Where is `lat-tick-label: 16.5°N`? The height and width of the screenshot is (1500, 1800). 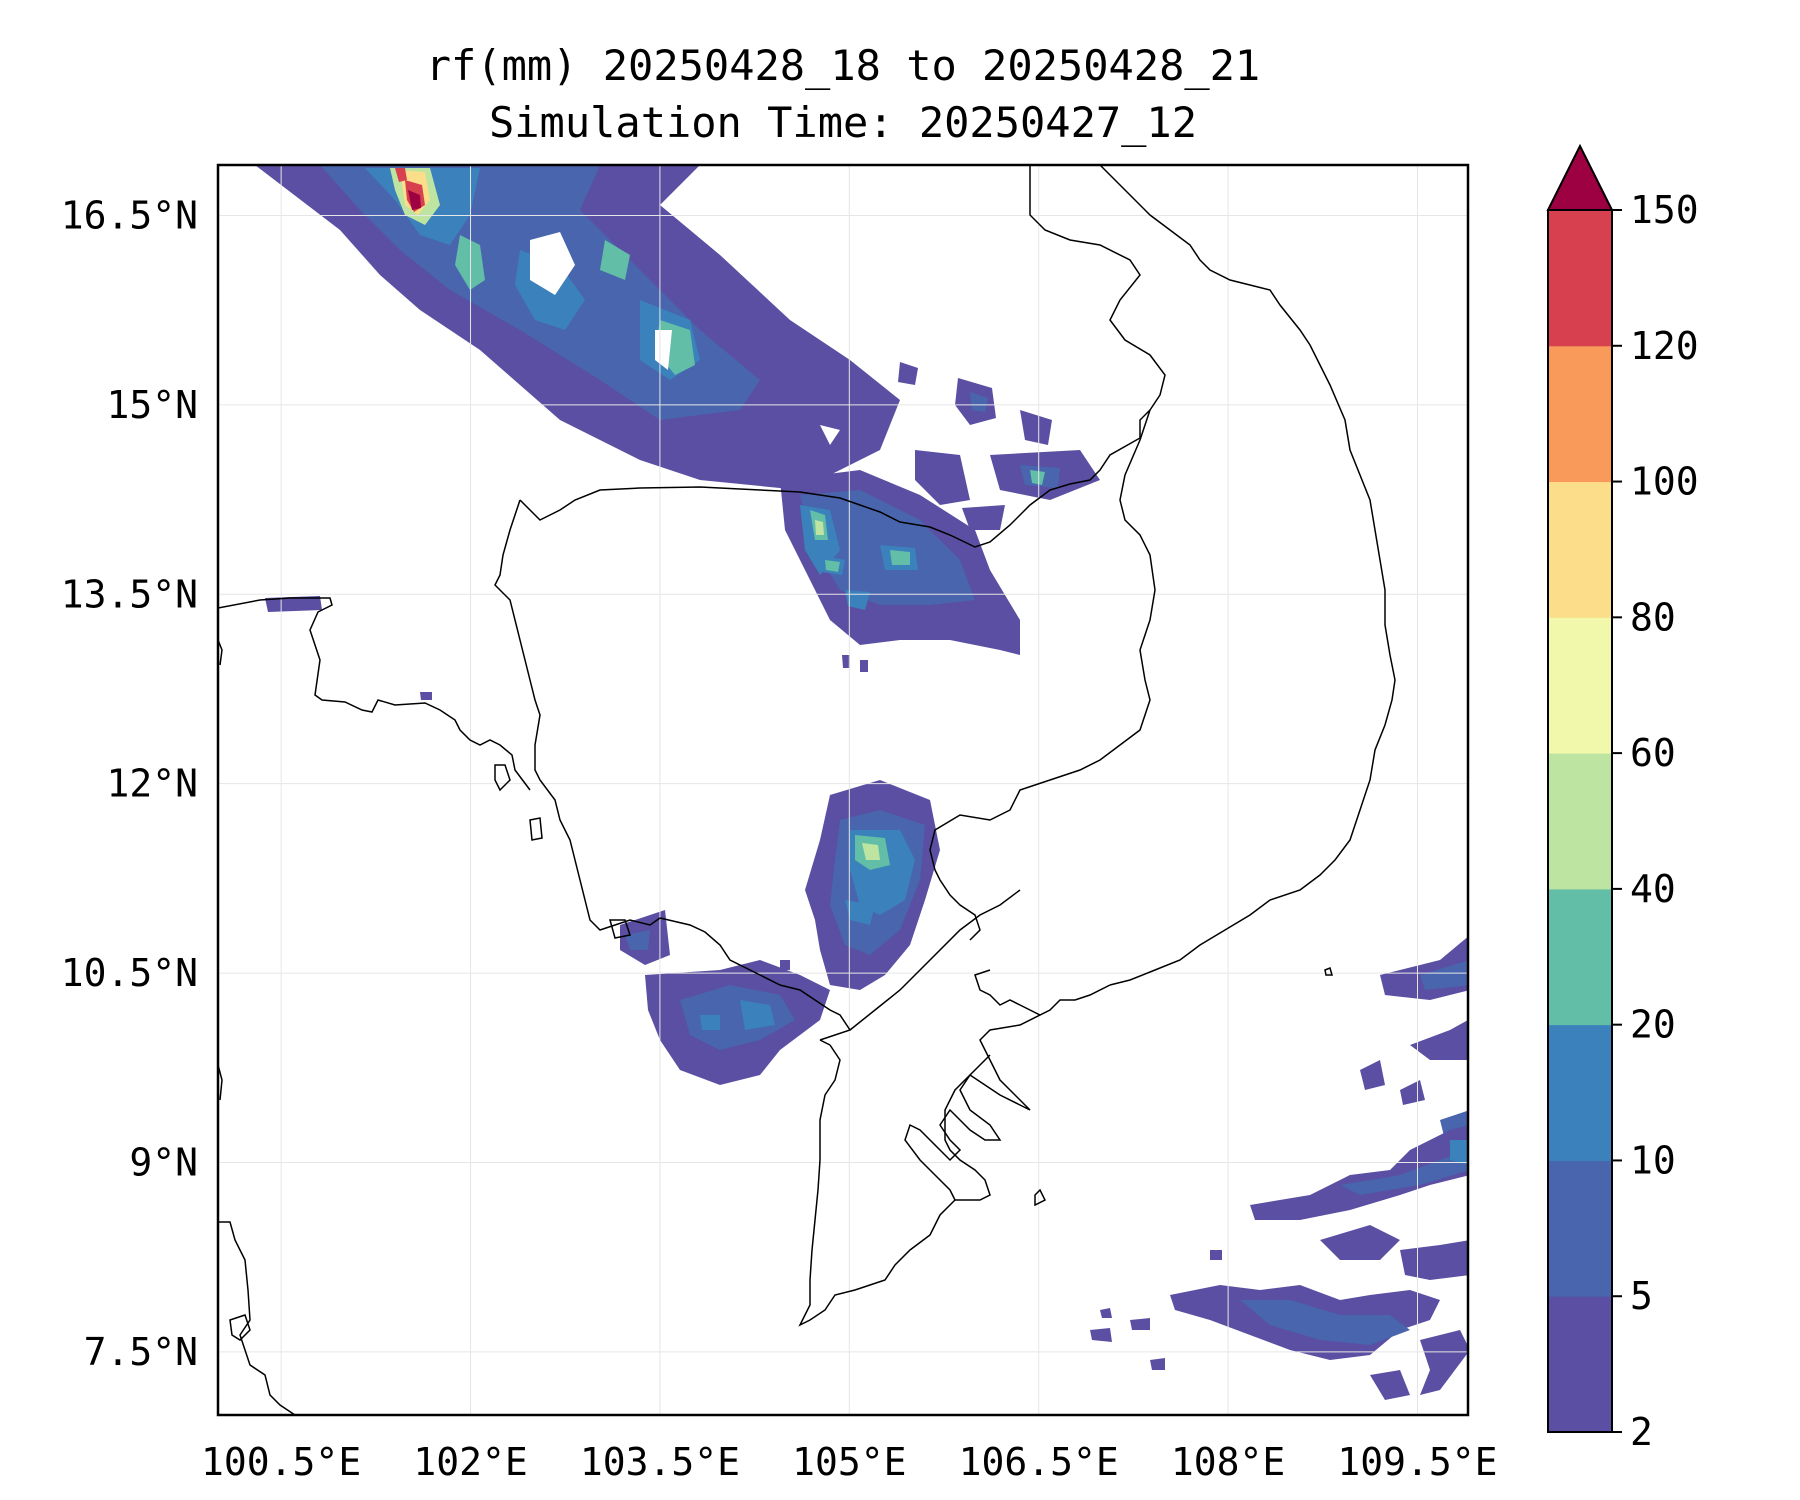
lat-tick-label: 16.5°N is located at coordinates (129, 216).